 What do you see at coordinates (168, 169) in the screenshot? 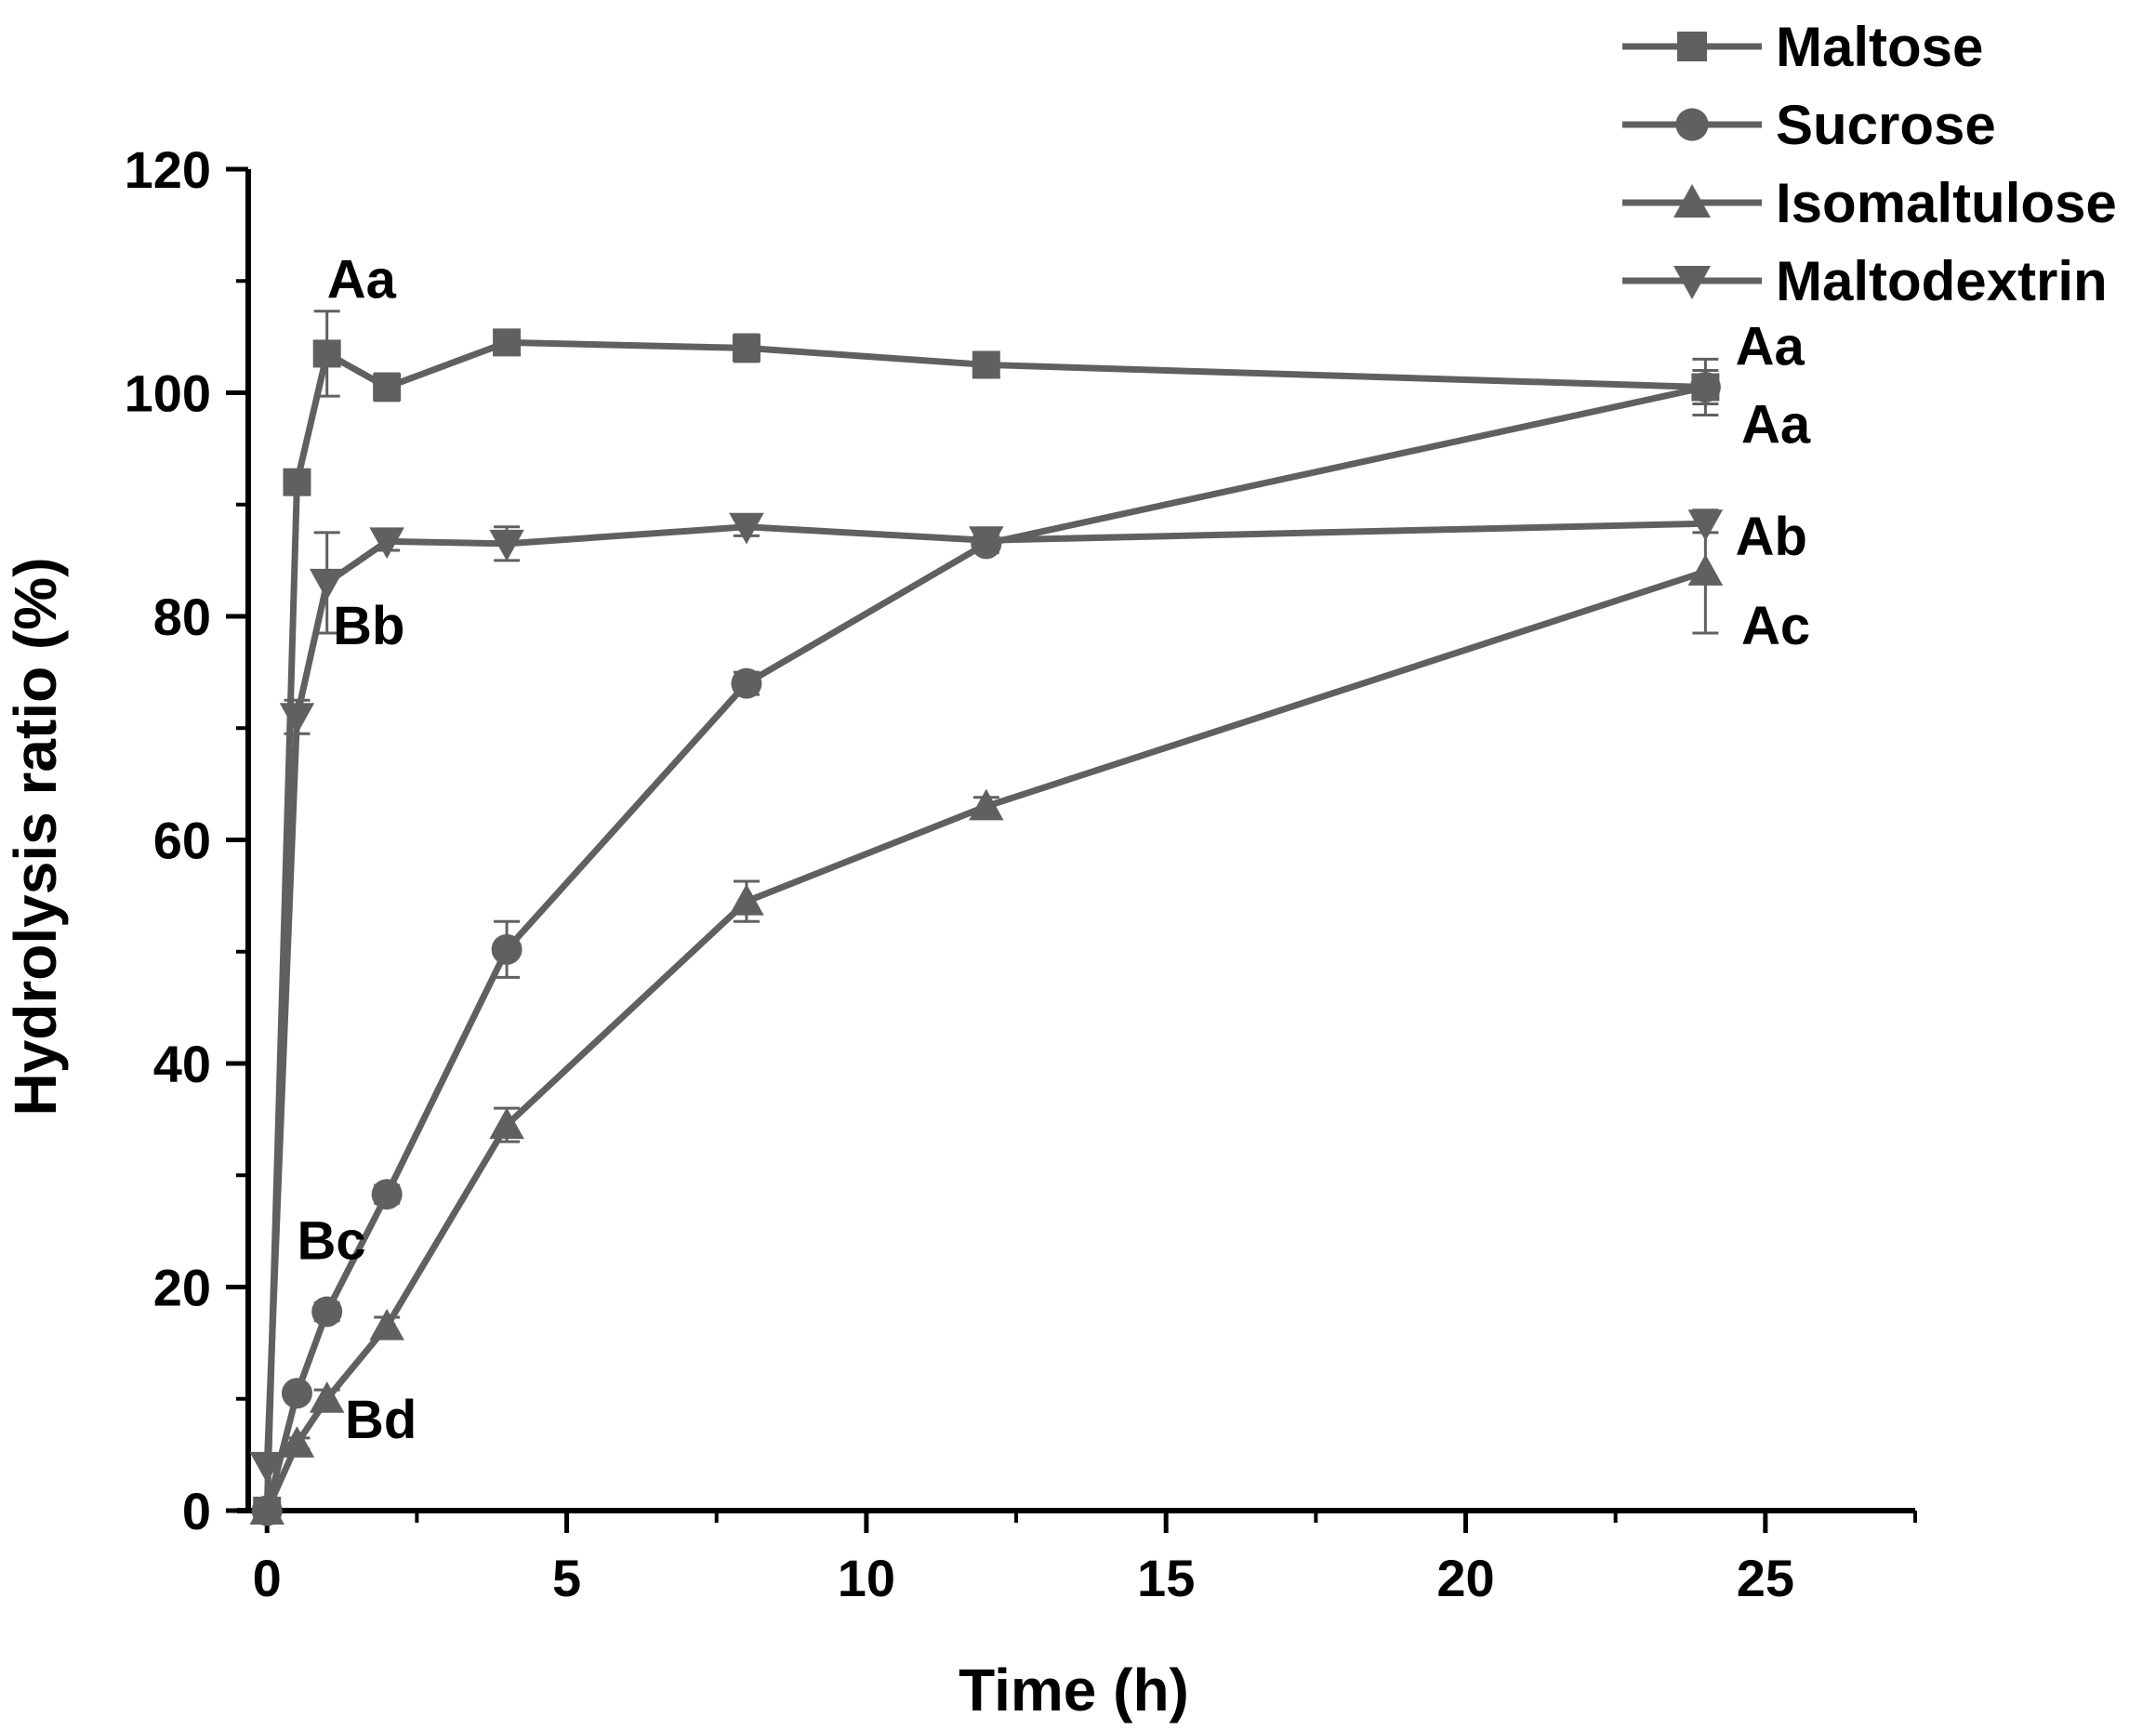
I see `y-tick-label: 120` at bounding box center [168, 169].